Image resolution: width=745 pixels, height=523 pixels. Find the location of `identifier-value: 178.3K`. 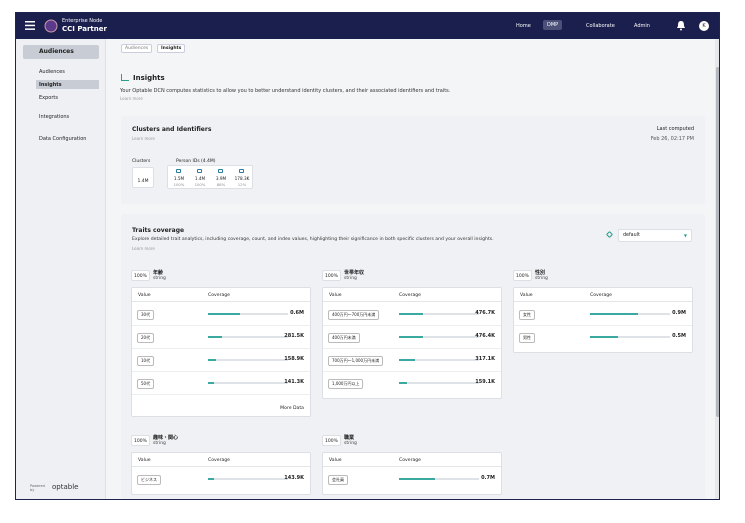

identifier-value: 178.3K is located at coordinates (242, 178).